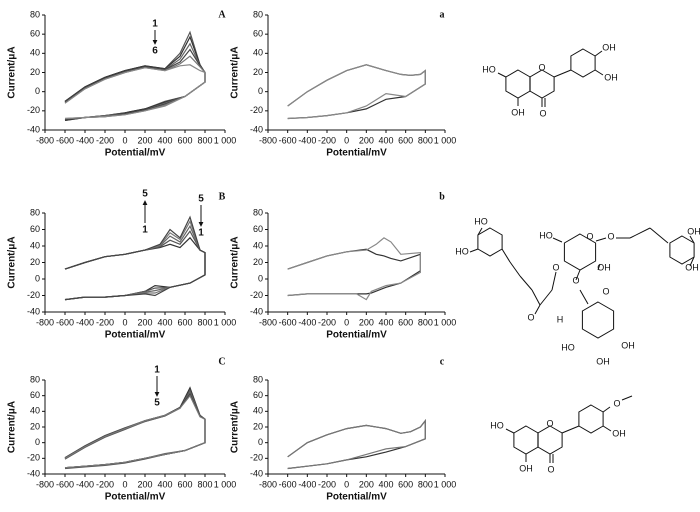 The image size is (700, 512). What do you see at coordinates (155, 51) in the screenshot?
I see `annotation: 6` at bounding box center [155, 51].